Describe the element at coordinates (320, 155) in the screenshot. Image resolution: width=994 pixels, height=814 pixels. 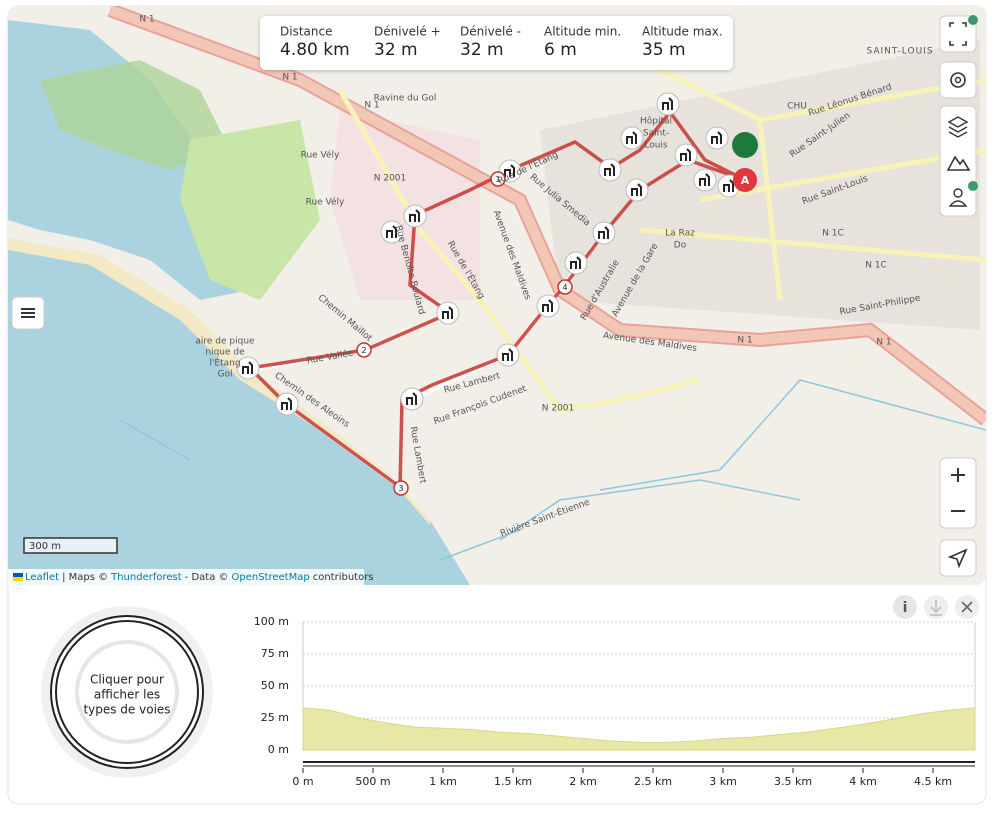
I see `map-label: Rue Vély` at that location.